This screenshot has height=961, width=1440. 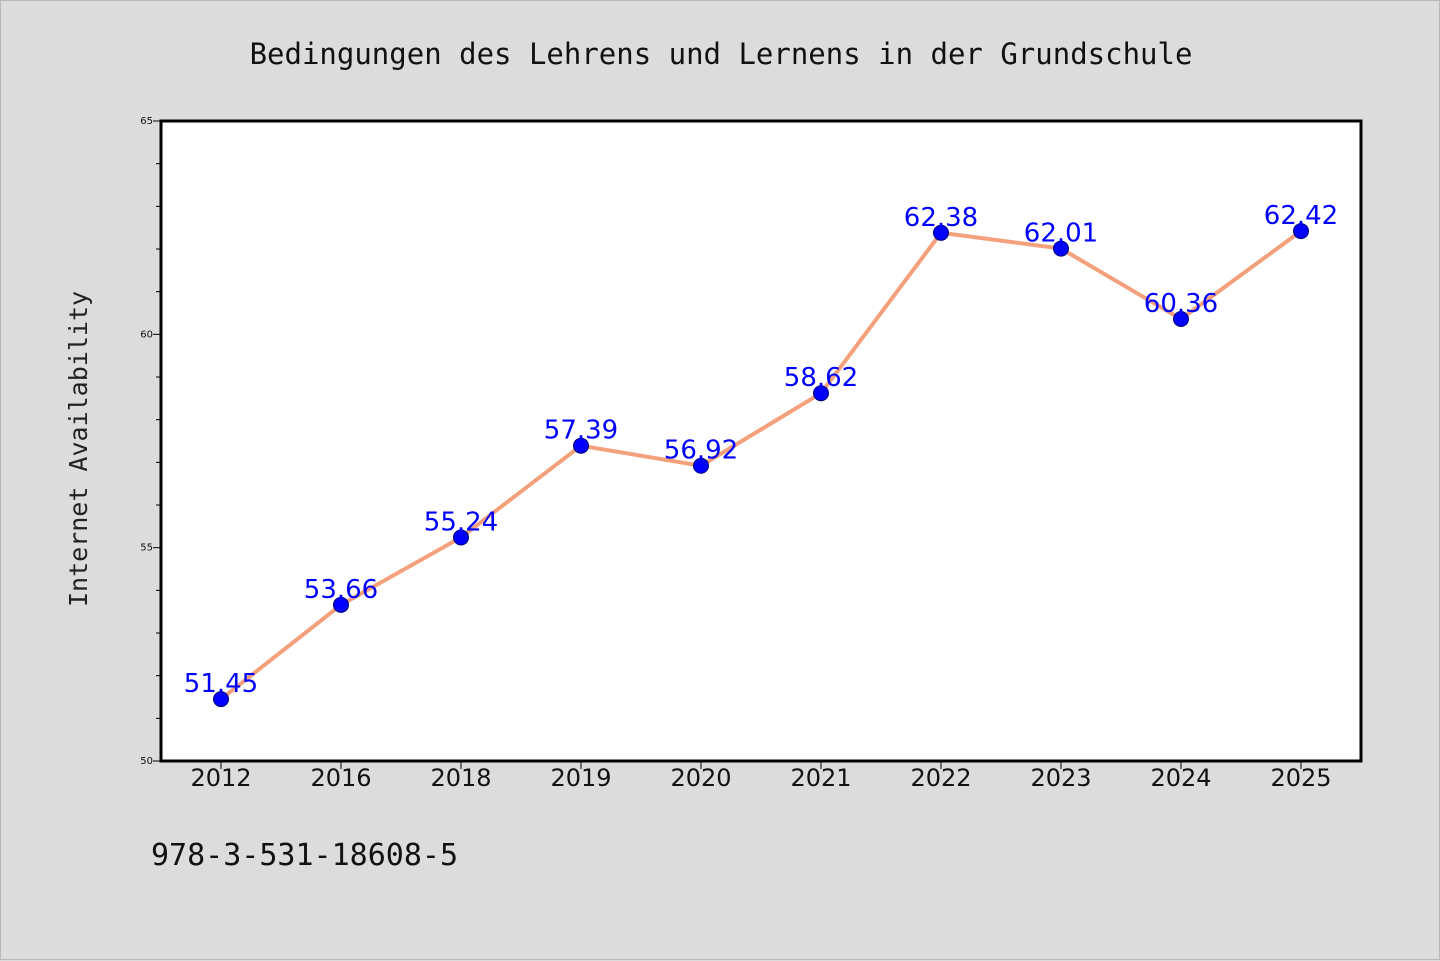 What do you see at coordinates (221, 684) in the screenshot?
I see `data-label: 51.45` at bounding box center [221, 684].